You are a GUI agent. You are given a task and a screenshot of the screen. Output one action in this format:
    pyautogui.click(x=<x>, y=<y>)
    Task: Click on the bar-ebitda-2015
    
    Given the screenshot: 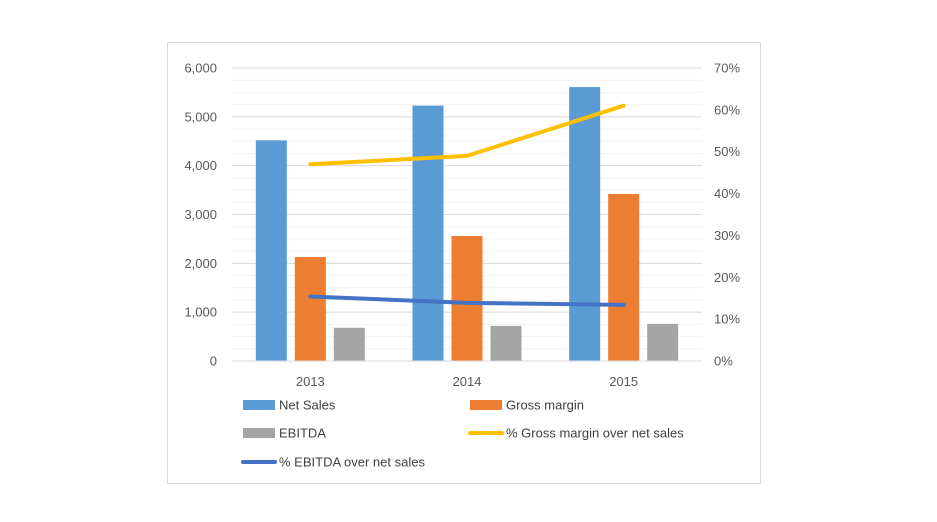 What is the action you would take?
    pyautogui.click(x=663, y=342)
    